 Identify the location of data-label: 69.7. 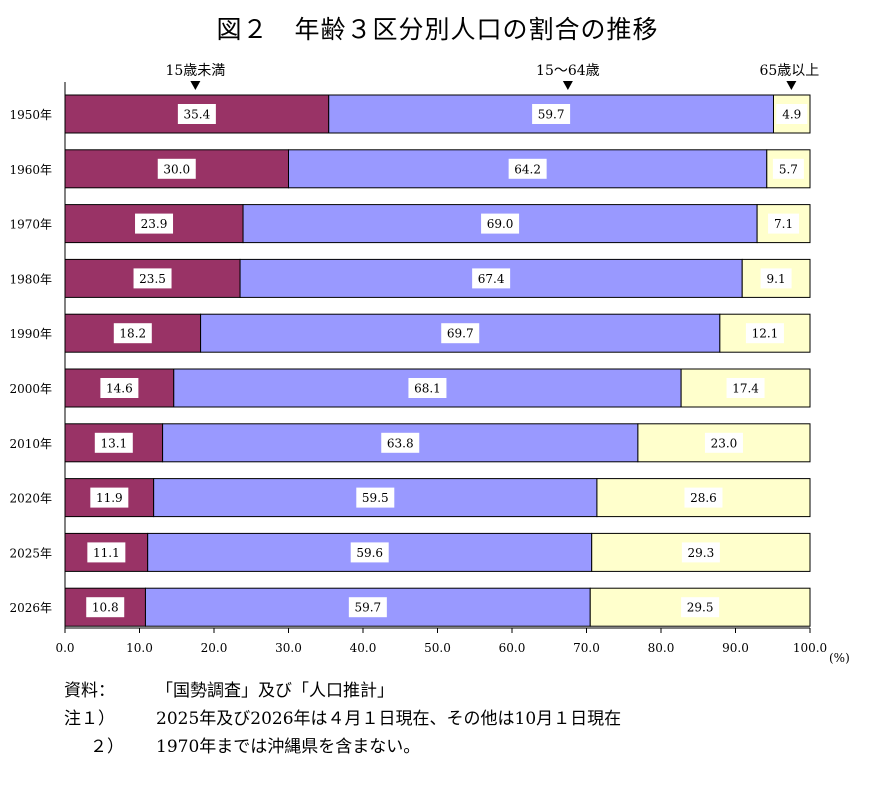
(460, 334).